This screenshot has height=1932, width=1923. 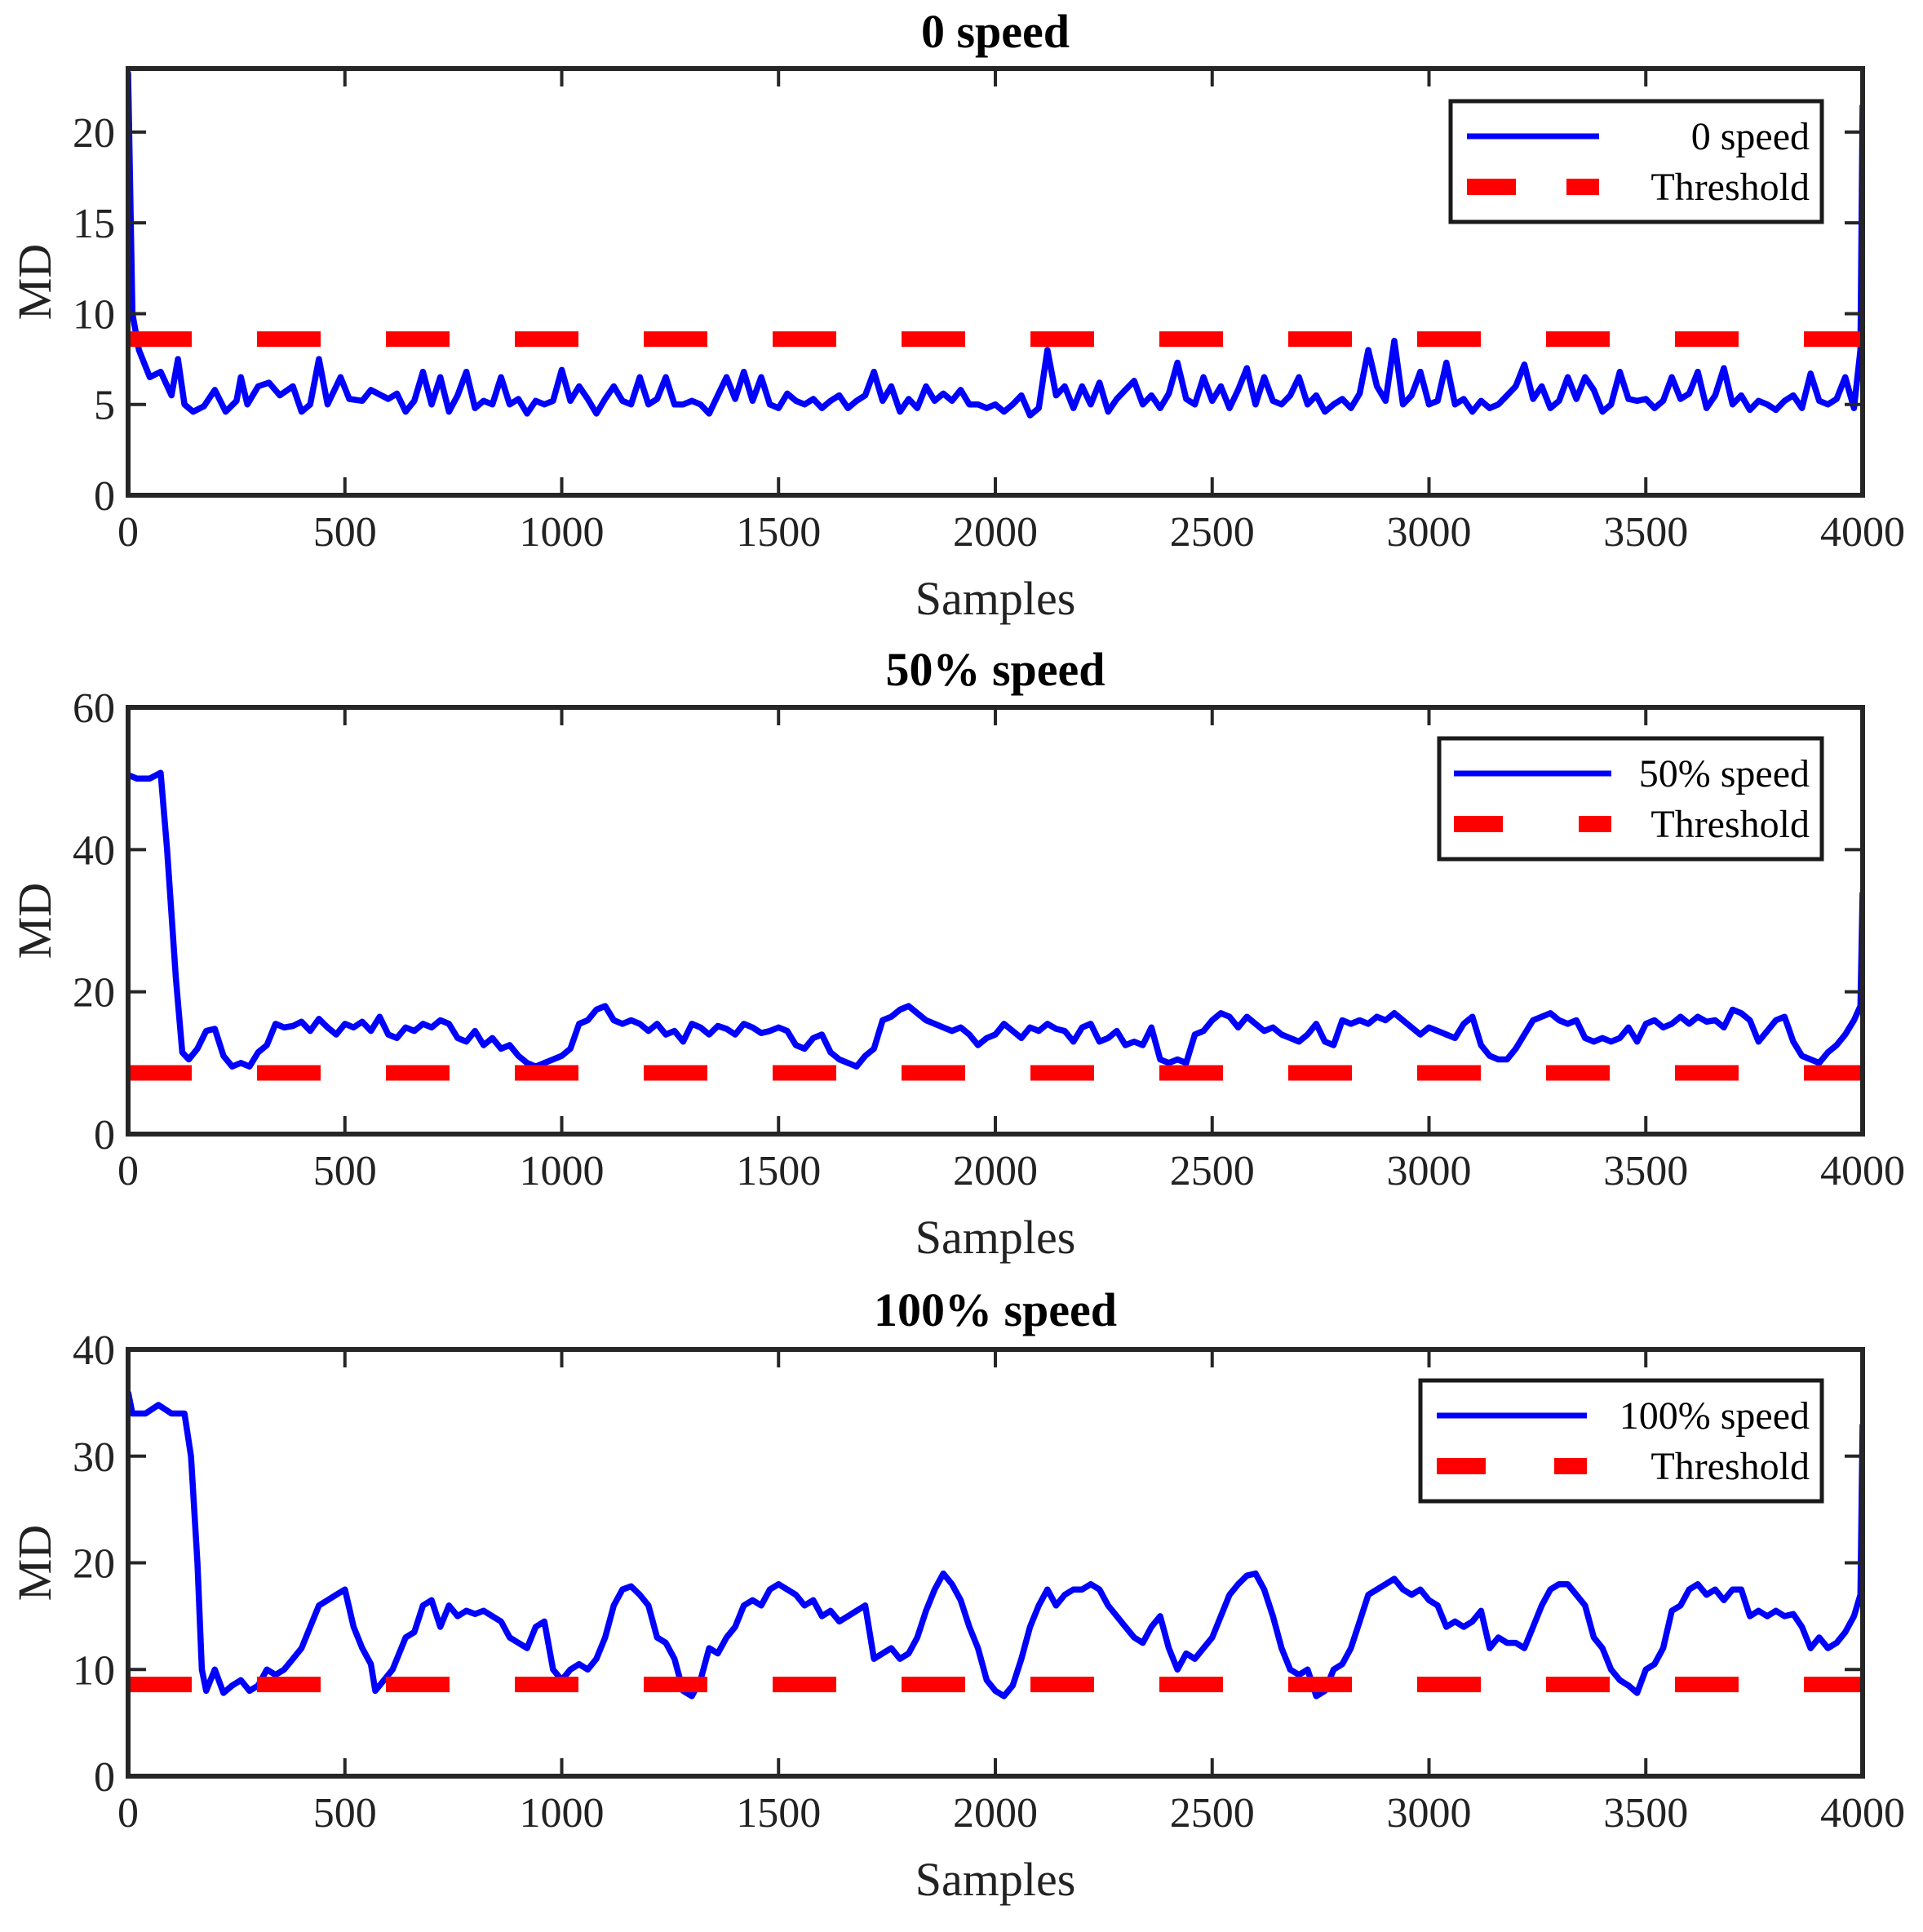 I want to click on chart-title: 0 speed, so click(x=995, y=31).